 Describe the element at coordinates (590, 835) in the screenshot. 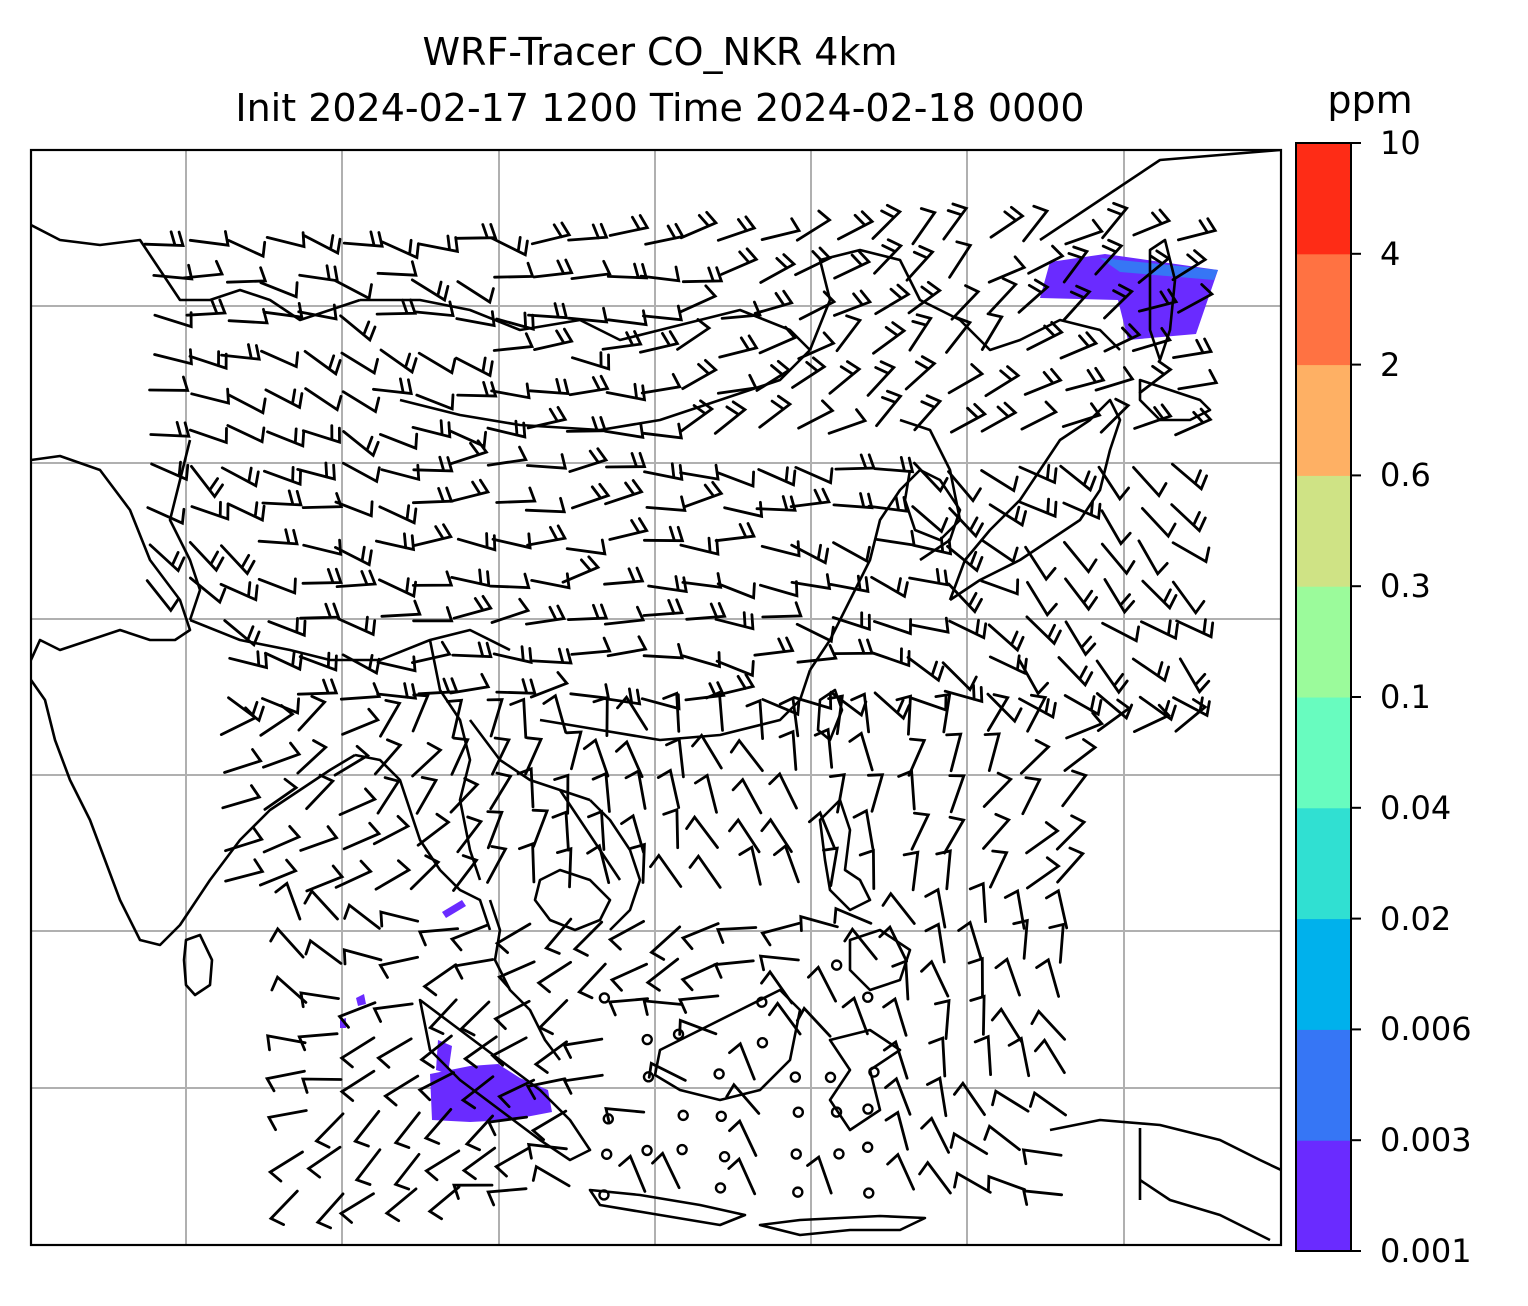

I see `border-laos` at that location.